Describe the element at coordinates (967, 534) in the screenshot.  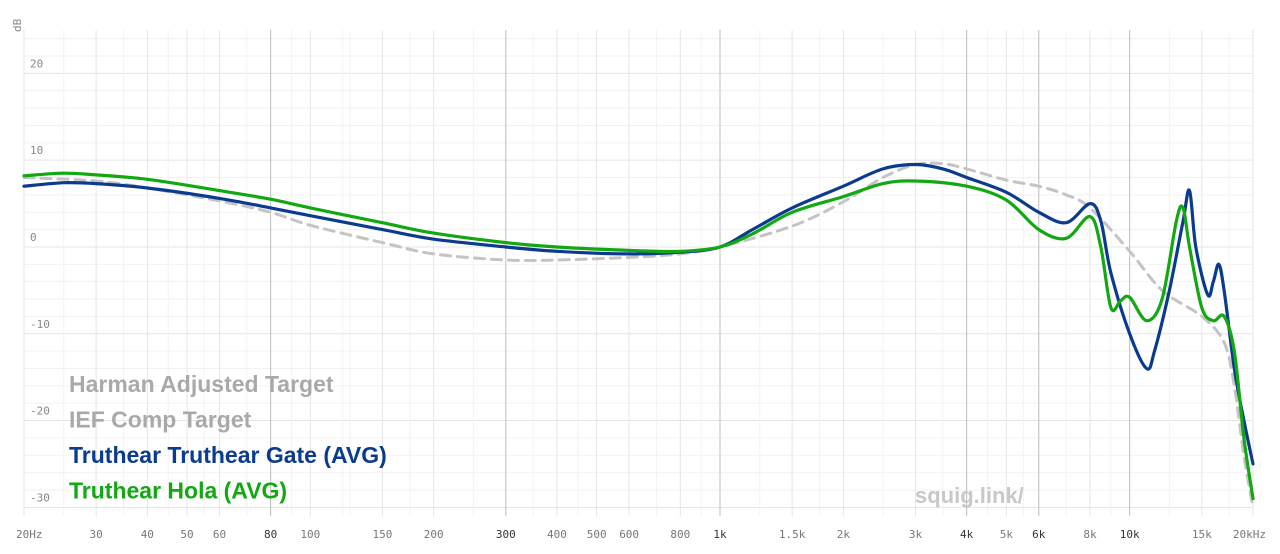
I see `x-tick-label: 4k` at that location.